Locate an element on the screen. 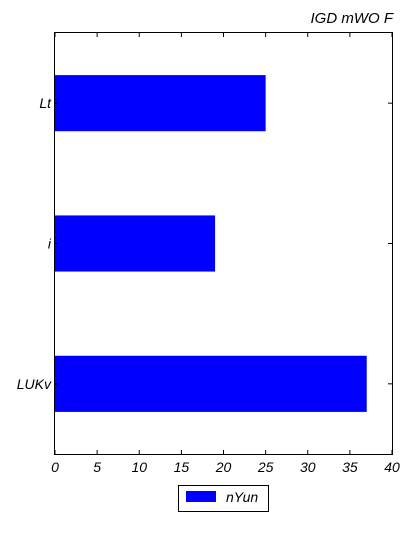 This screenshot has width=414, height=552. x-tick-label: 25 is located at coordinates (265, 467).